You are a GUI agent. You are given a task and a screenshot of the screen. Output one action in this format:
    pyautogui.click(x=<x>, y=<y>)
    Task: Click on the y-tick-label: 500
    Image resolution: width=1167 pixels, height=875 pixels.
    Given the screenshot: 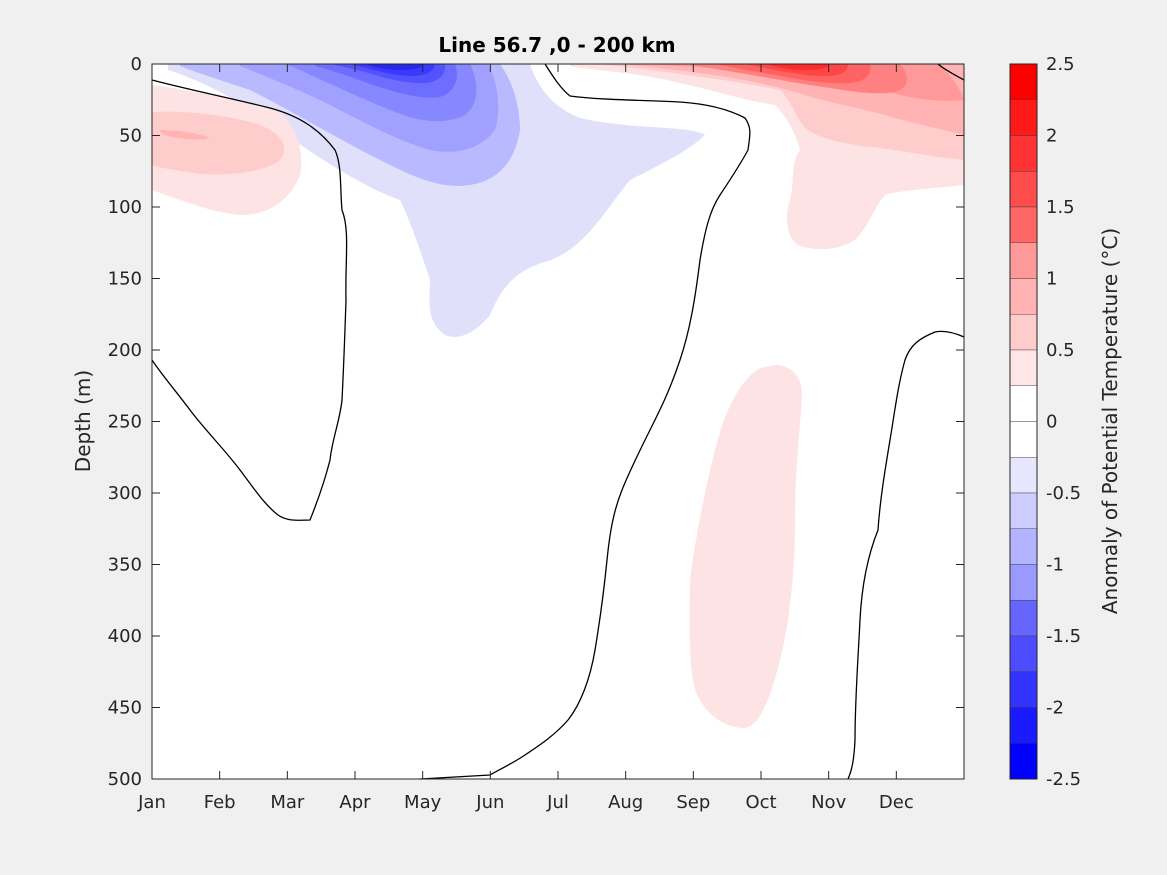 What is the action you would take?
    pyautogui.click(x=125, y=779)
    